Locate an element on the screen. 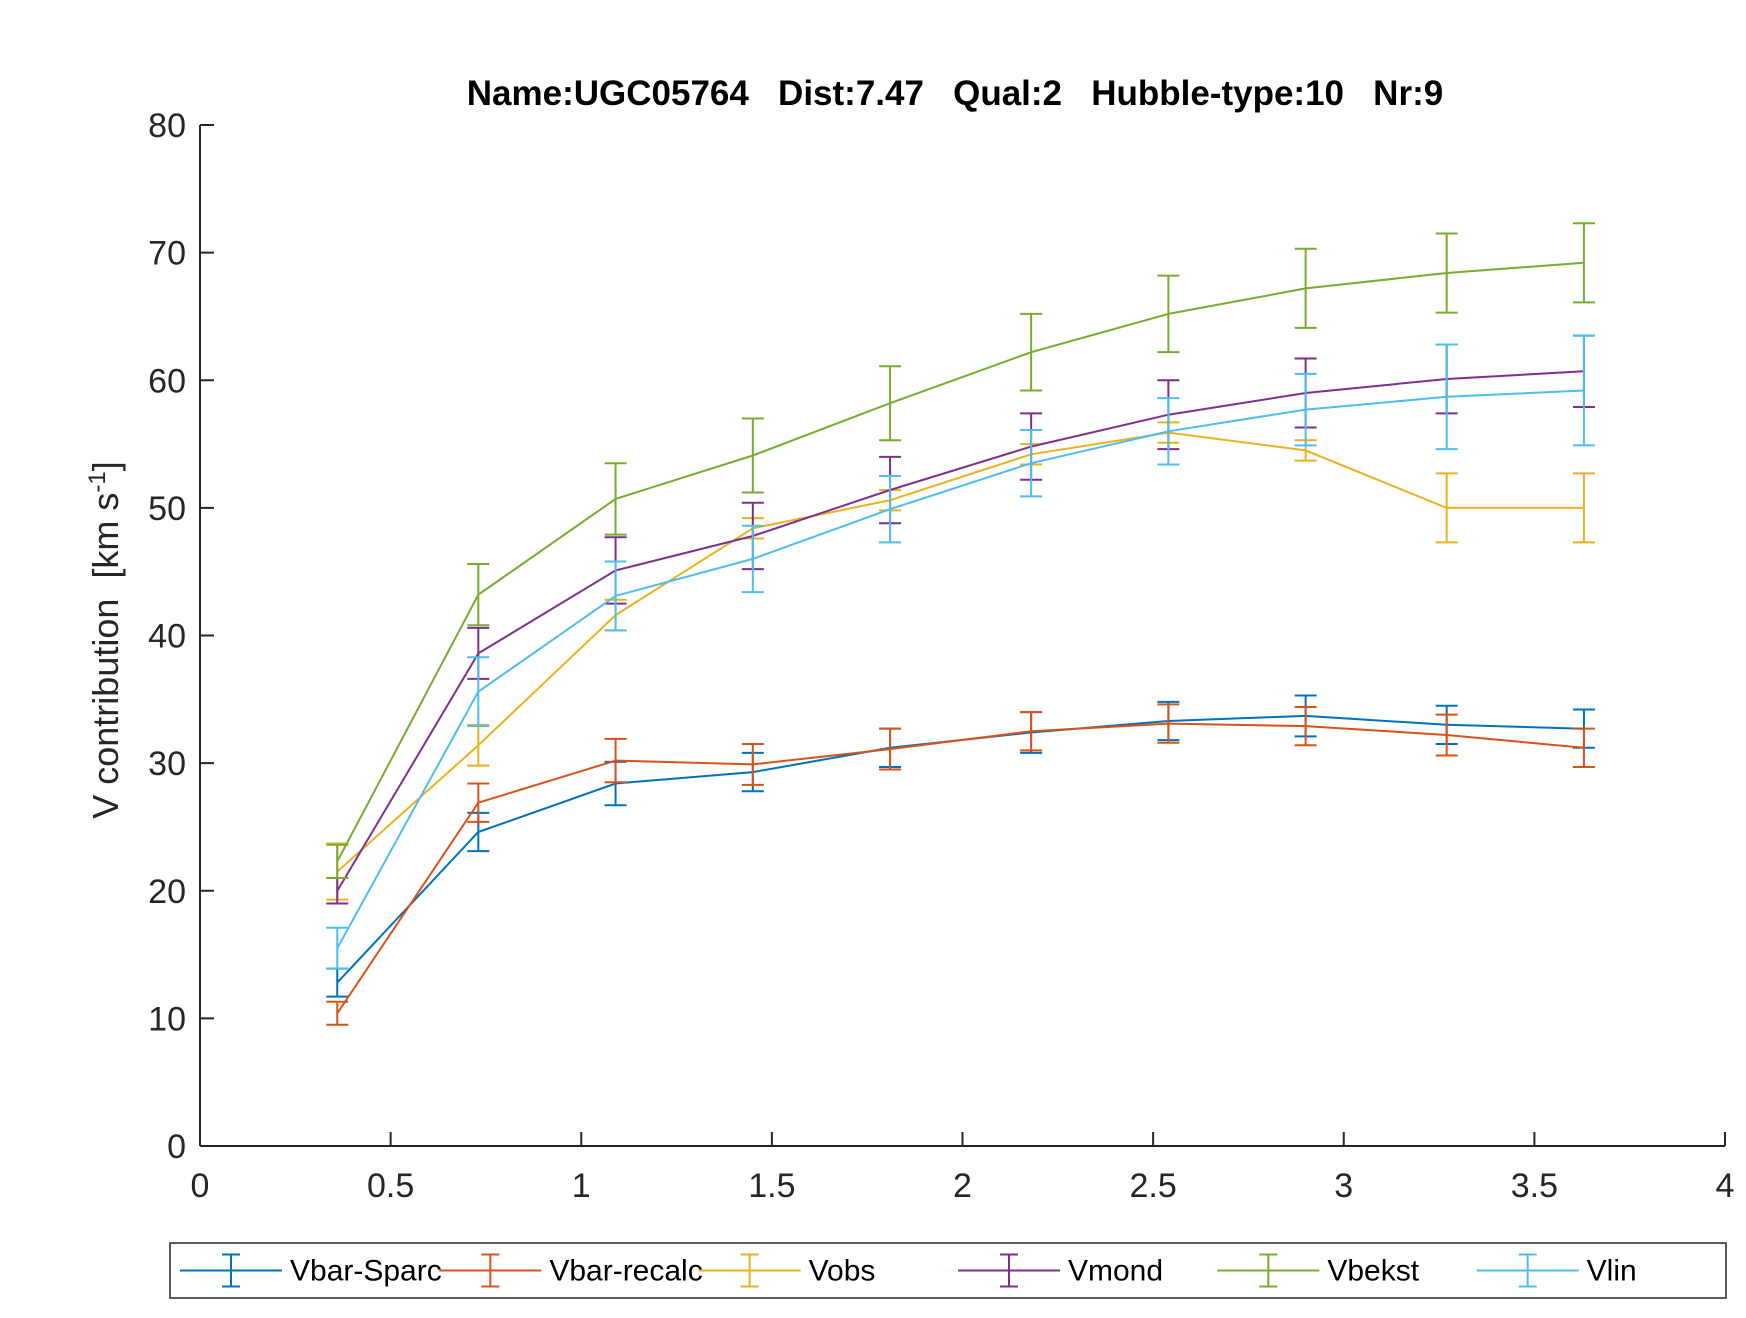  legend-item: Vlin is located at coordinates (1556, 1270).